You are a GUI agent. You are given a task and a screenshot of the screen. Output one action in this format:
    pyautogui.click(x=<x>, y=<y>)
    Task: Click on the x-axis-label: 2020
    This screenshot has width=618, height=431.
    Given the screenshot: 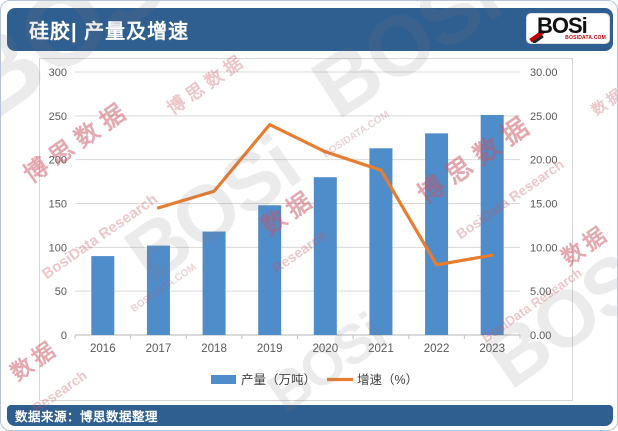 What is the action you would take?
    pyautogui.click(x=326, y=349)
    